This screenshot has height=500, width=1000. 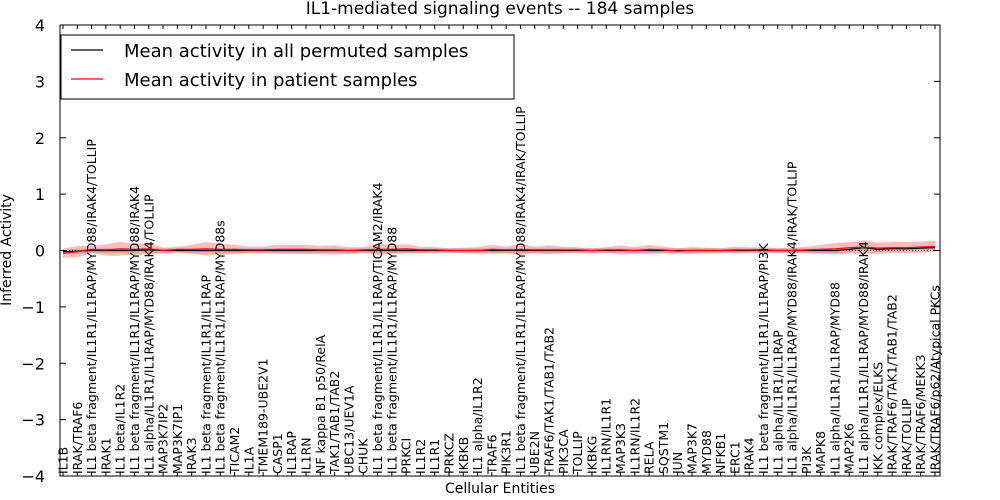 I want to click on legend-label-permuted: Mean activity in all permuted samples, so click(x=296, y=51).